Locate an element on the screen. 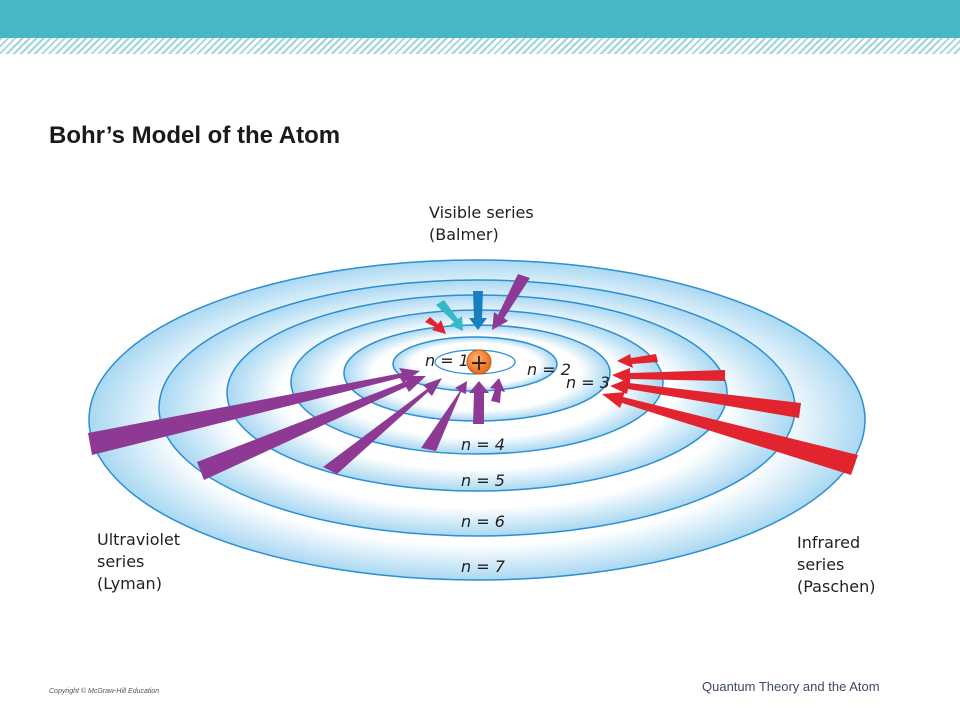 This screenshot has width=960, height=720. header-bar is located at coordinates (480, 19).